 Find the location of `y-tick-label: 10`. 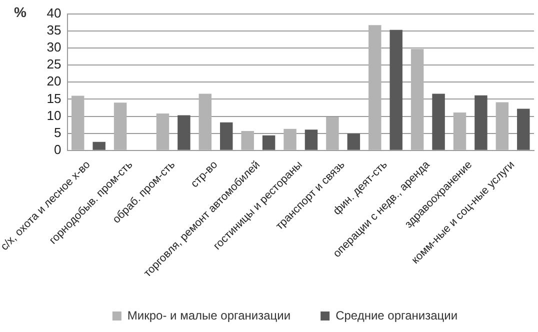

y-tick-label: 10 is located at coordinates (54, 115).